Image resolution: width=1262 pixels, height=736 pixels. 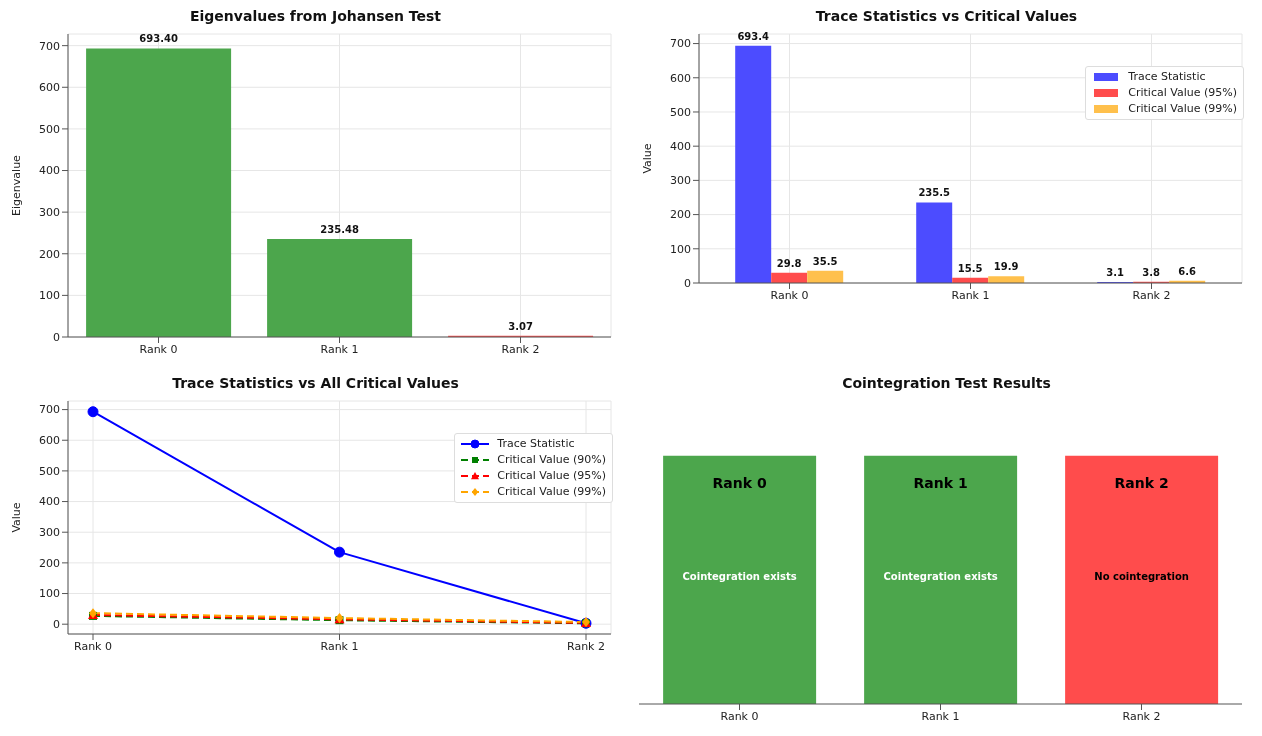 What do you see at coordinates (1141, 482) in the screenshot?
I see `annotation: Rank 2` at bounding box center [1141, 482].